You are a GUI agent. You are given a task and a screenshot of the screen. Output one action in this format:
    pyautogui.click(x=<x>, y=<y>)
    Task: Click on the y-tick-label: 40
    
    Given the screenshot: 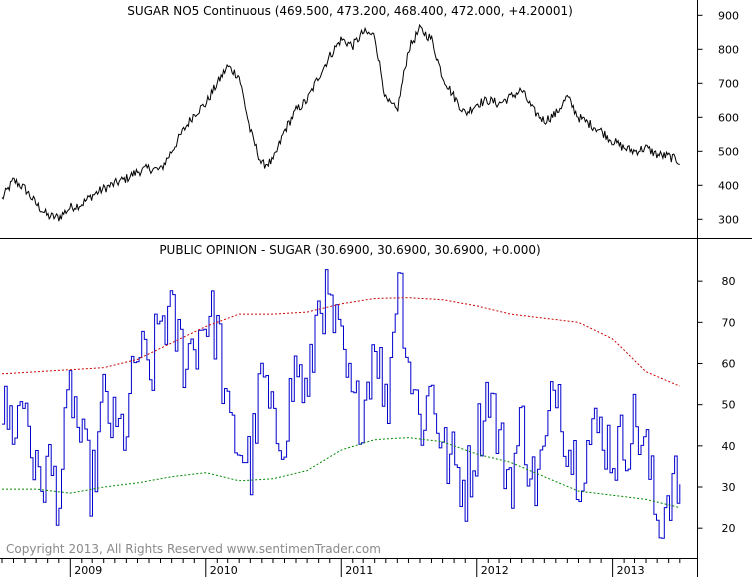 What is the action you would take?
    pyautogui.click(x=729, y=446)
    